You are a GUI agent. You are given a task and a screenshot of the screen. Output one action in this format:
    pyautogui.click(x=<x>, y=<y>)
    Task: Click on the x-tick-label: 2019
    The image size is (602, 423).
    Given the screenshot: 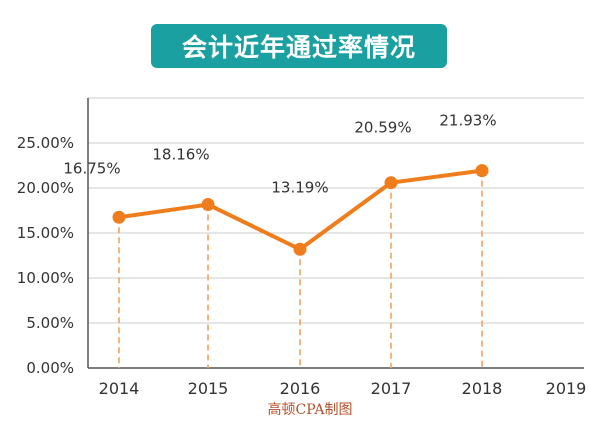 What is the action you would take?
    pyautogui.click(x=566, y=388)
    